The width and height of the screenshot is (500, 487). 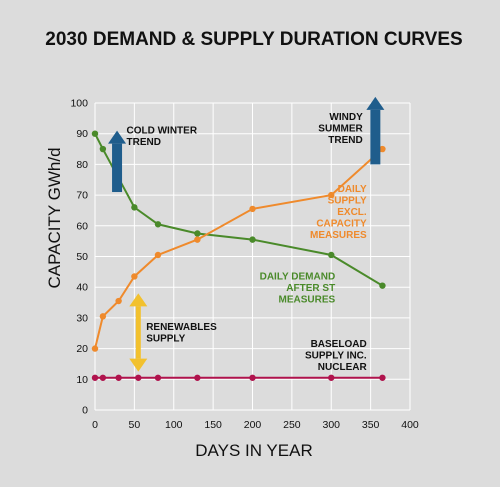 I want to click on y-tick-label: 20, so click(x=82, y=349).